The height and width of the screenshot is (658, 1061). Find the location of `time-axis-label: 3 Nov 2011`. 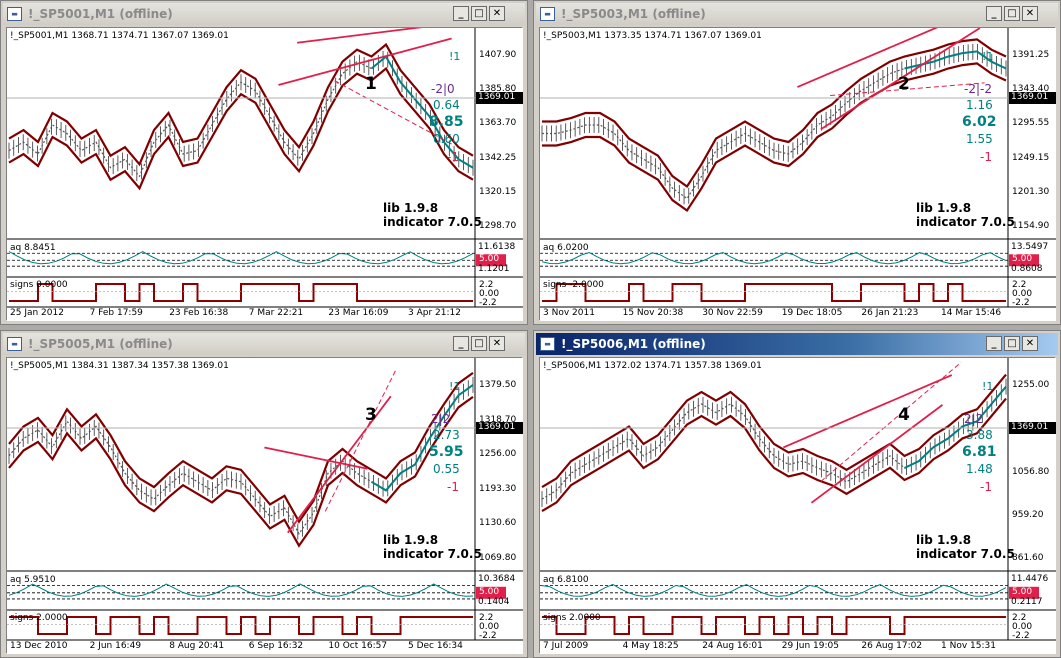

time-axis-label: 3 Nov 2011 is located at coordinates (569, 313).